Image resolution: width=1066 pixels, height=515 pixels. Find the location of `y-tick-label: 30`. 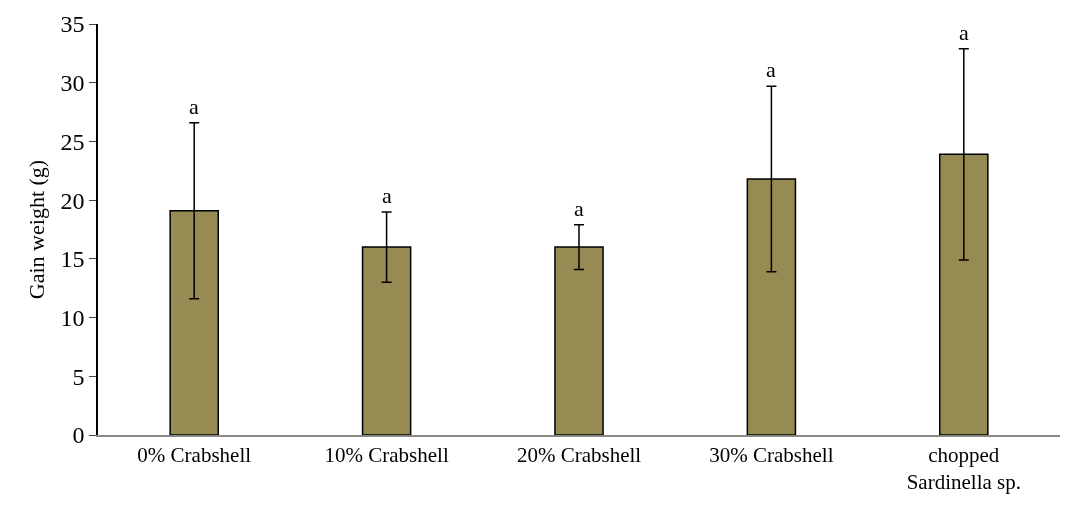

y-tick-label: 30 is located at coordinates (72, 83).